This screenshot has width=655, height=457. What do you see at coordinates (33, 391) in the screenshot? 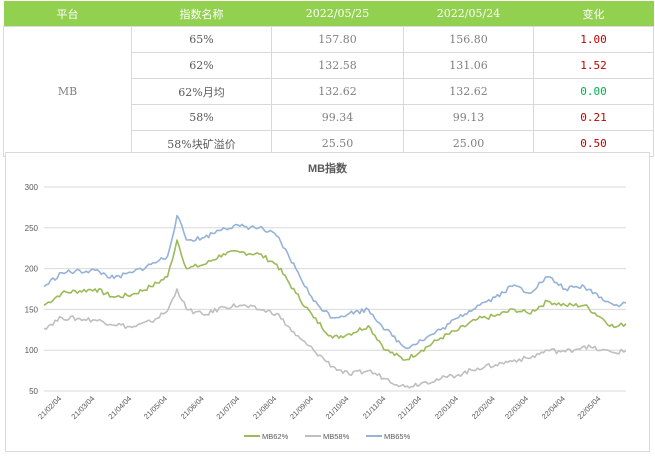
I see `y-tick-label: 50` at bounding box center [33, 391].